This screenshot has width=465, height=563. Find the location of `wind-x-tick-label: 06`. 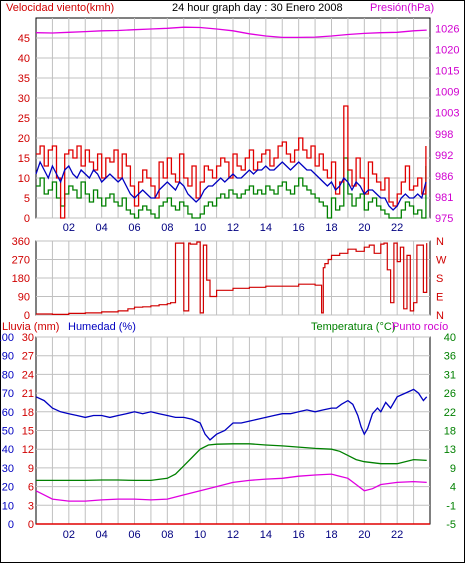

wind-x-tick-label: 06 is located at coordinates (134, 228).